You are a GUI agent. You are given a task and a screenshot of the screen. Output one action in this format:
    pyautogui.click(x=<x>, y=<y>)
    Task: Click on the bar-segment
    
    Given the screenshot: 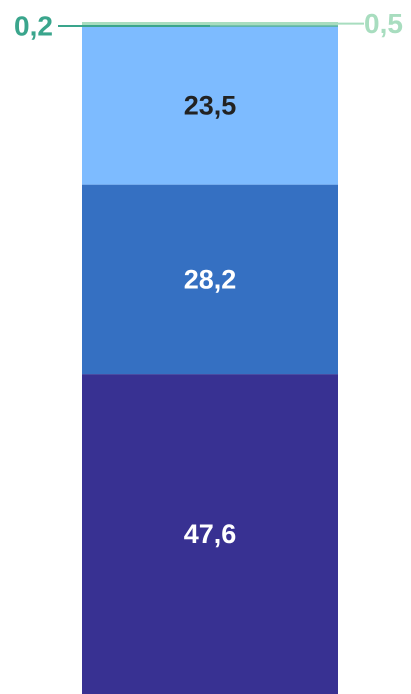 What is the action you would take?
    pyautogui.click(x=210, y=105)
    